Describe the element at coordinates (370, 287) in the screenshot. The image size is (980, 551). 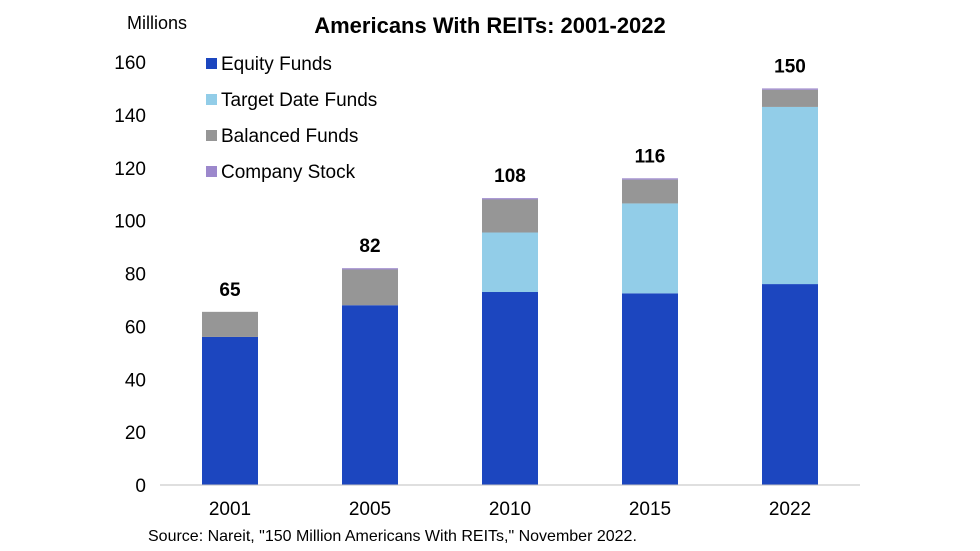
I see `bar-balanced-funds-2005` at that location.